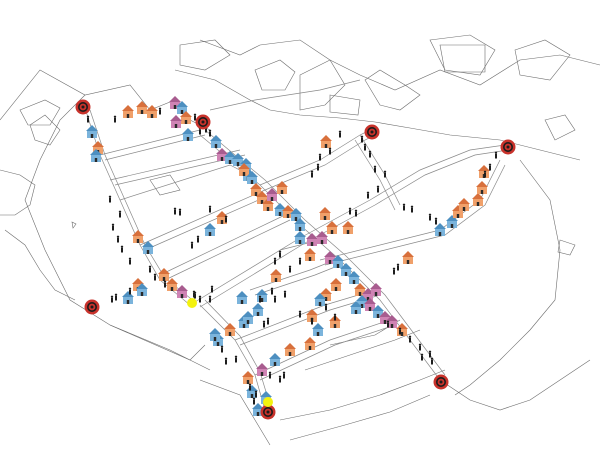 This screenshot has width=605, height=455. I want to click on yellow-marker, so click(268, 402).